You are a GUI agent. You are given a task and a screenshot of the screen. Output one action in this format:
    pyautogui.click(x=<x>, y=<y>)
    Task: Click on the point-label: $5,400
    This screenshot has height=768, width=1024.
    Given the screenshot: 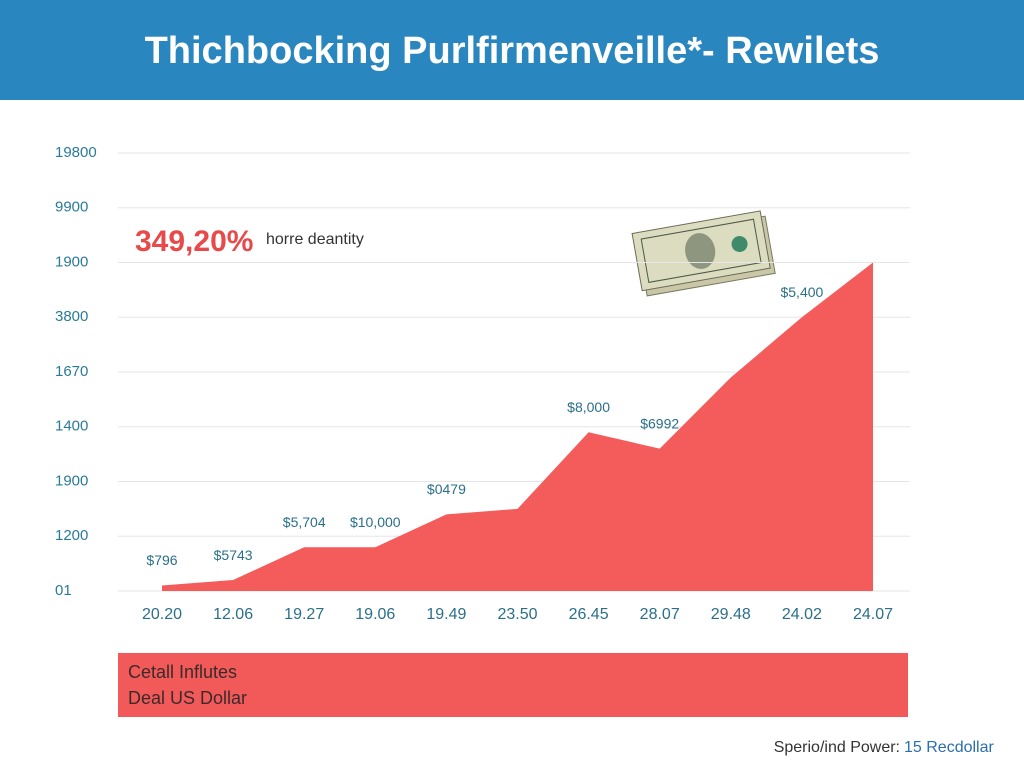 What is the action you would take?
    pyautogui.click(x=801, y=292)
    